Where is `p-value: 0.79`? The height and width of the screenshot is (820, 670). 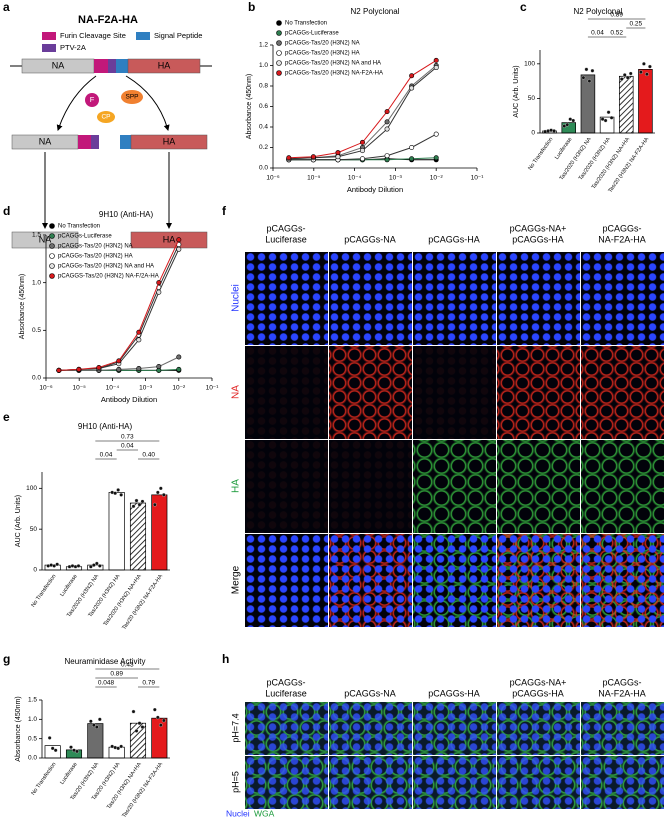 p-value: 0.79 is located at coordinates (148, 683).